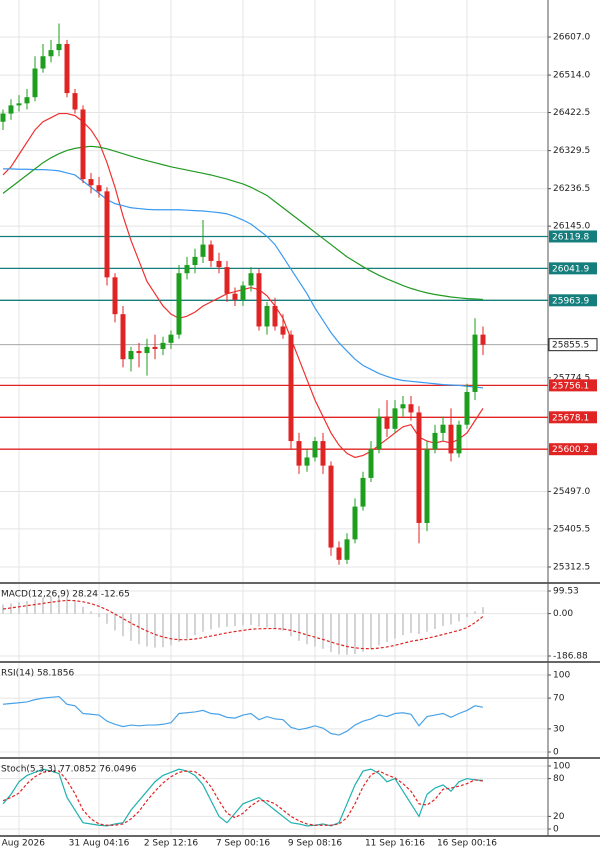 The image size is (600, 849). Describe the element at coordinates (570, 301) in the screenshot. I see `level-label: 25963.9` at that location.